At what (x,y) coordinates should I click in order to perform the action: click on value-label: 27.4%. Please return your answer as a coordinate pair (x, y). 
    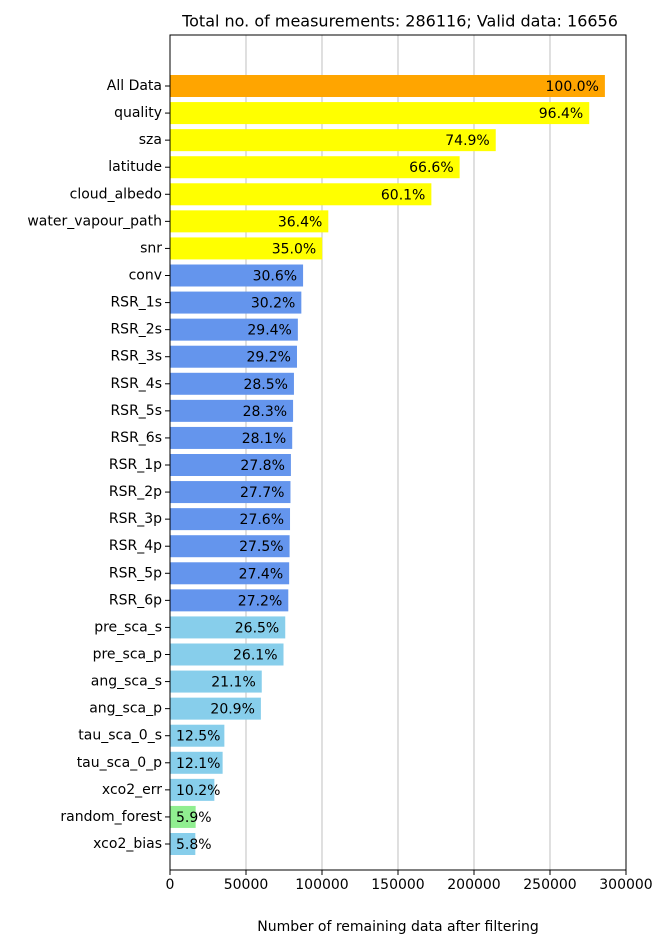
    Looking at the image, I should click on (261, 574).